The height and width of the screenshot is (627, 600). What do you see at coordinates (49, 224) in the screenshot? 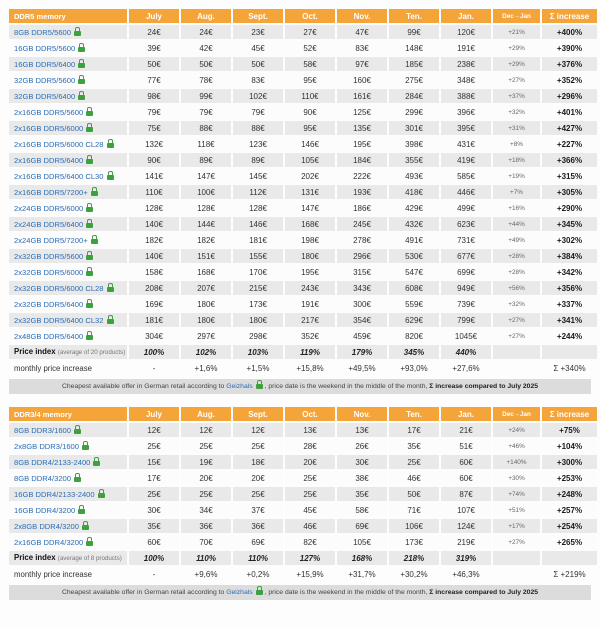
I see `product-link: 2x24GB DDR5/6400` at bounding box center [49, 224].